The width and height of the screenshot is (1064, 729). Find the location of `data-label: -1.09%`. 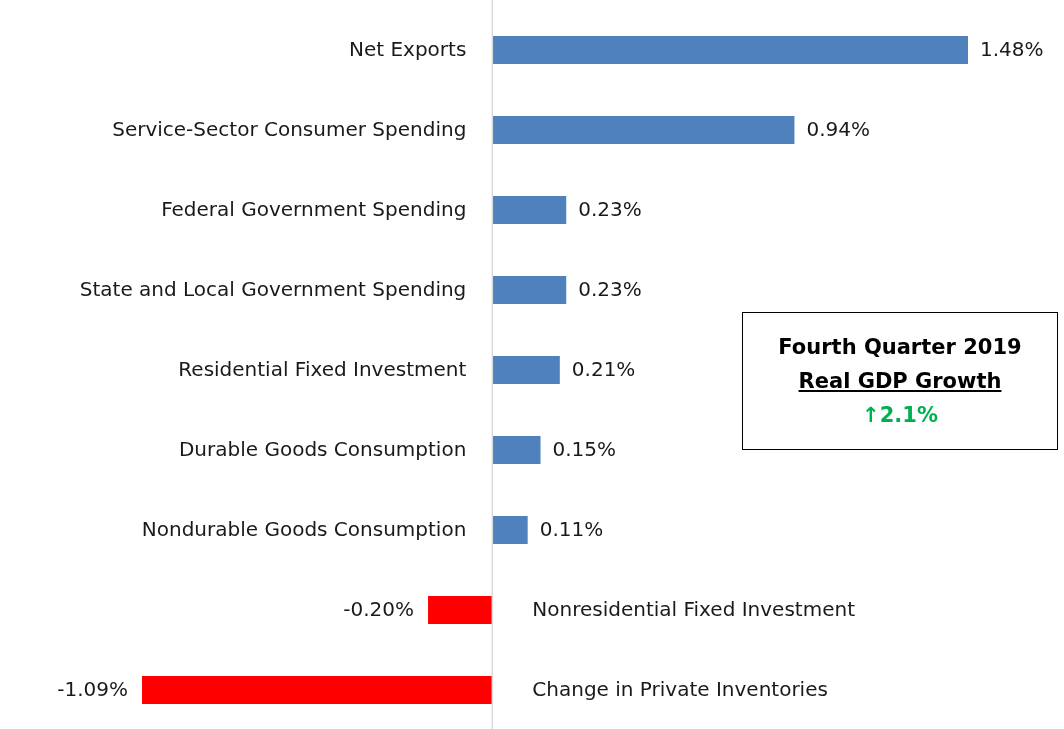

data-label: -1.09% is located at coordinates (92, 689).